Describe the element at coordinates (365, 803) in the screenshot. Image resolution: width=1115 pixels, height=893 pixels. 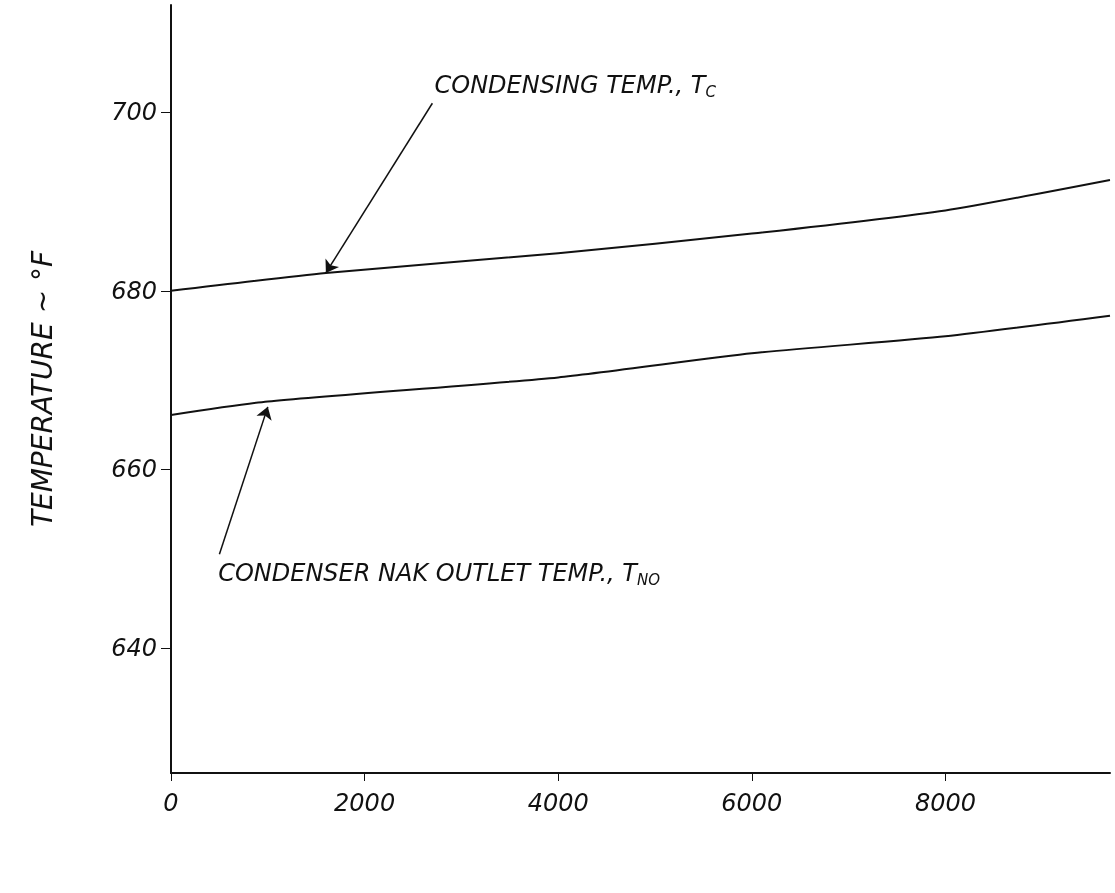
I see `x-tick-label: 2000` at that location.